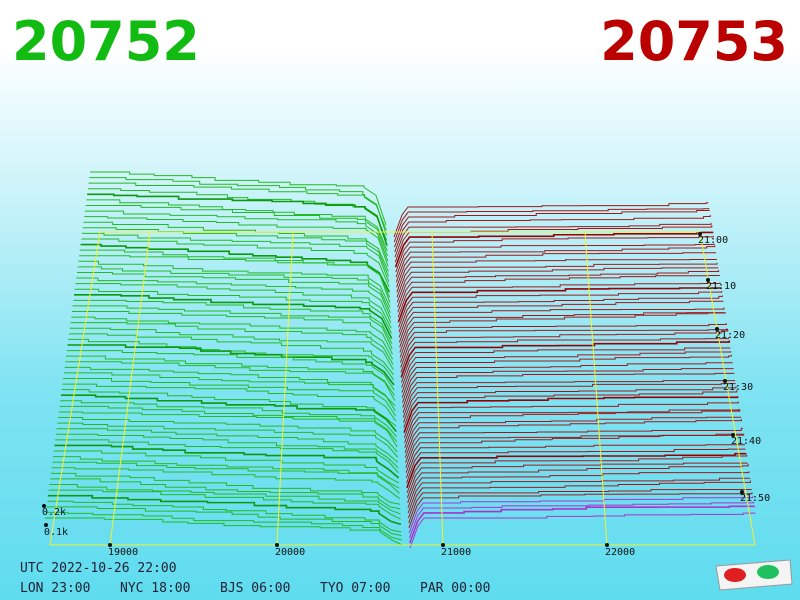  I want to click on time-label: 21:30, so click(738, 387).